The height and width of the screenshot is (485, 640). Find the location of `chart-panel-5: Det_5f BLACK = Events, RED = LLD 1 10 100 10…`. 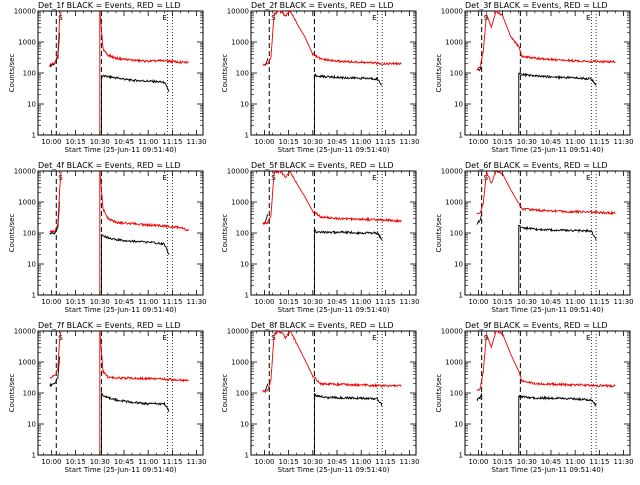

chart-panel-5: Det_5f BLACK = Events, RED = LLD 1 10 100 10… is located at coordinates (320, 237).